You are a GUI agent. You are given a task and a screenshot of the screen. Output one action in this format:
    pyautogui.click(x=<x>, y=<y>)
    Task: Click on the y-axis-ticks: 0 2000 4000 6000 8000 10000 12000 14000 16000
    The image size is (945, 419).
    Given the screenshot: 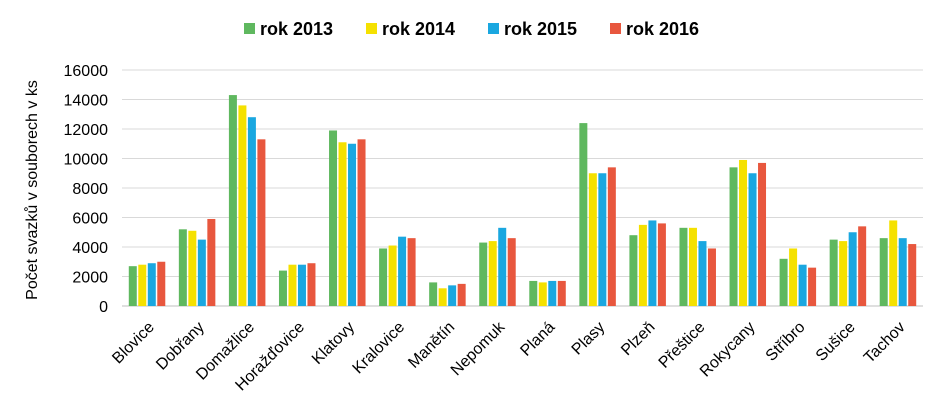 What is the action you would take?
    pyautogui.click(x=86, y=189)
    